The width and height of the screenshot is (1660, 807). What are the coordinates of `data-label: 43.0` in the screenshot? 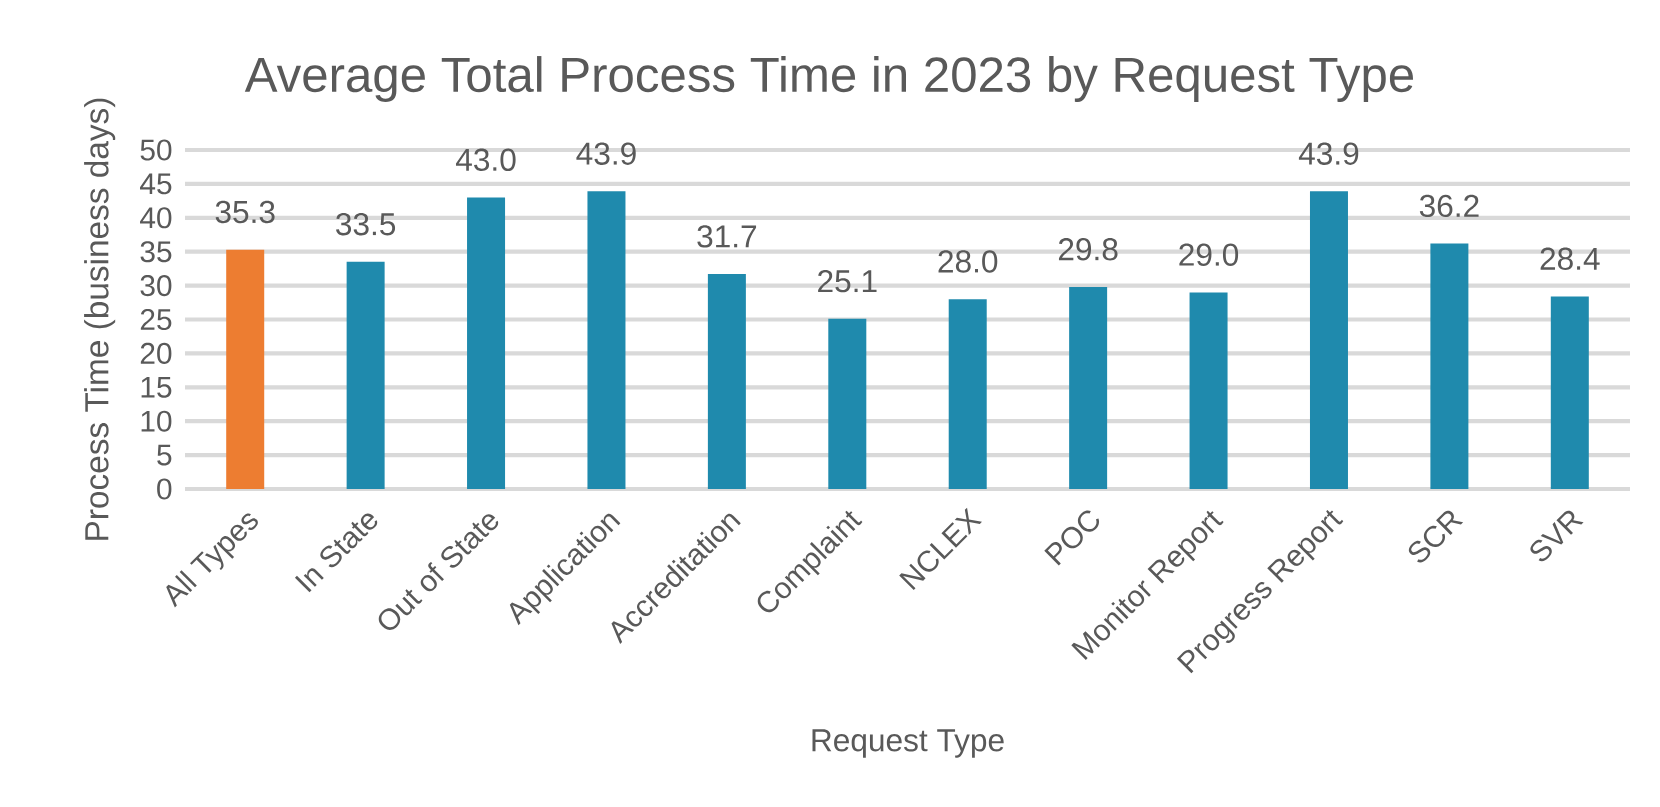 It's located at (485, 159).